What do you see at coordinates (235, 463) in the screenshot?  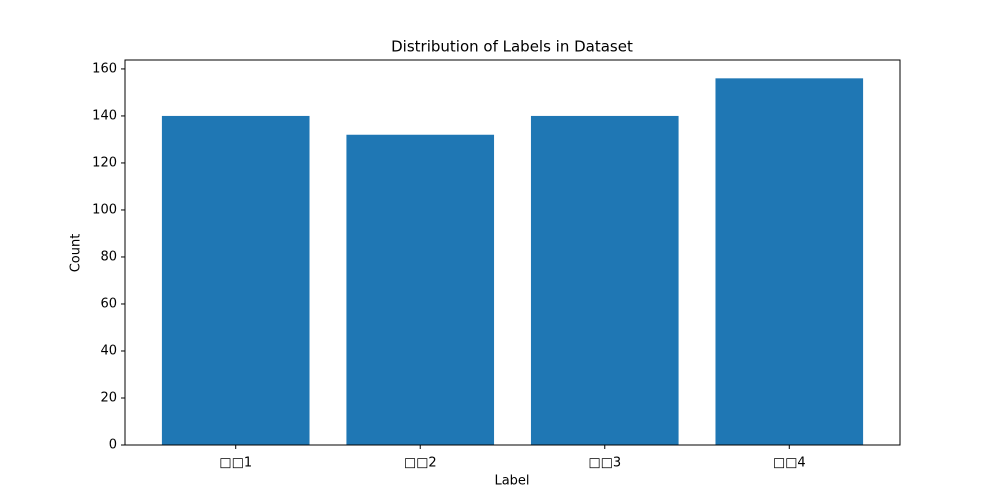 I see `x-tick-label: □□1` at bounding box center [235, 463].